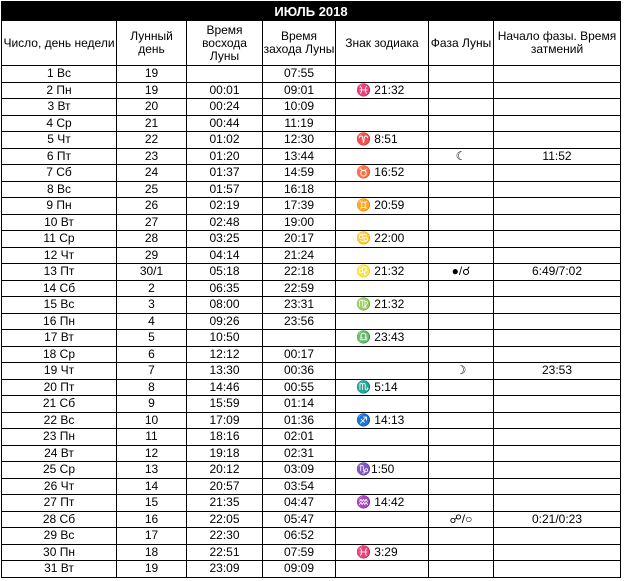 This screenshot has width=624, height=581. I want to click on moonset-cell: 02:31, so click(299, 453).